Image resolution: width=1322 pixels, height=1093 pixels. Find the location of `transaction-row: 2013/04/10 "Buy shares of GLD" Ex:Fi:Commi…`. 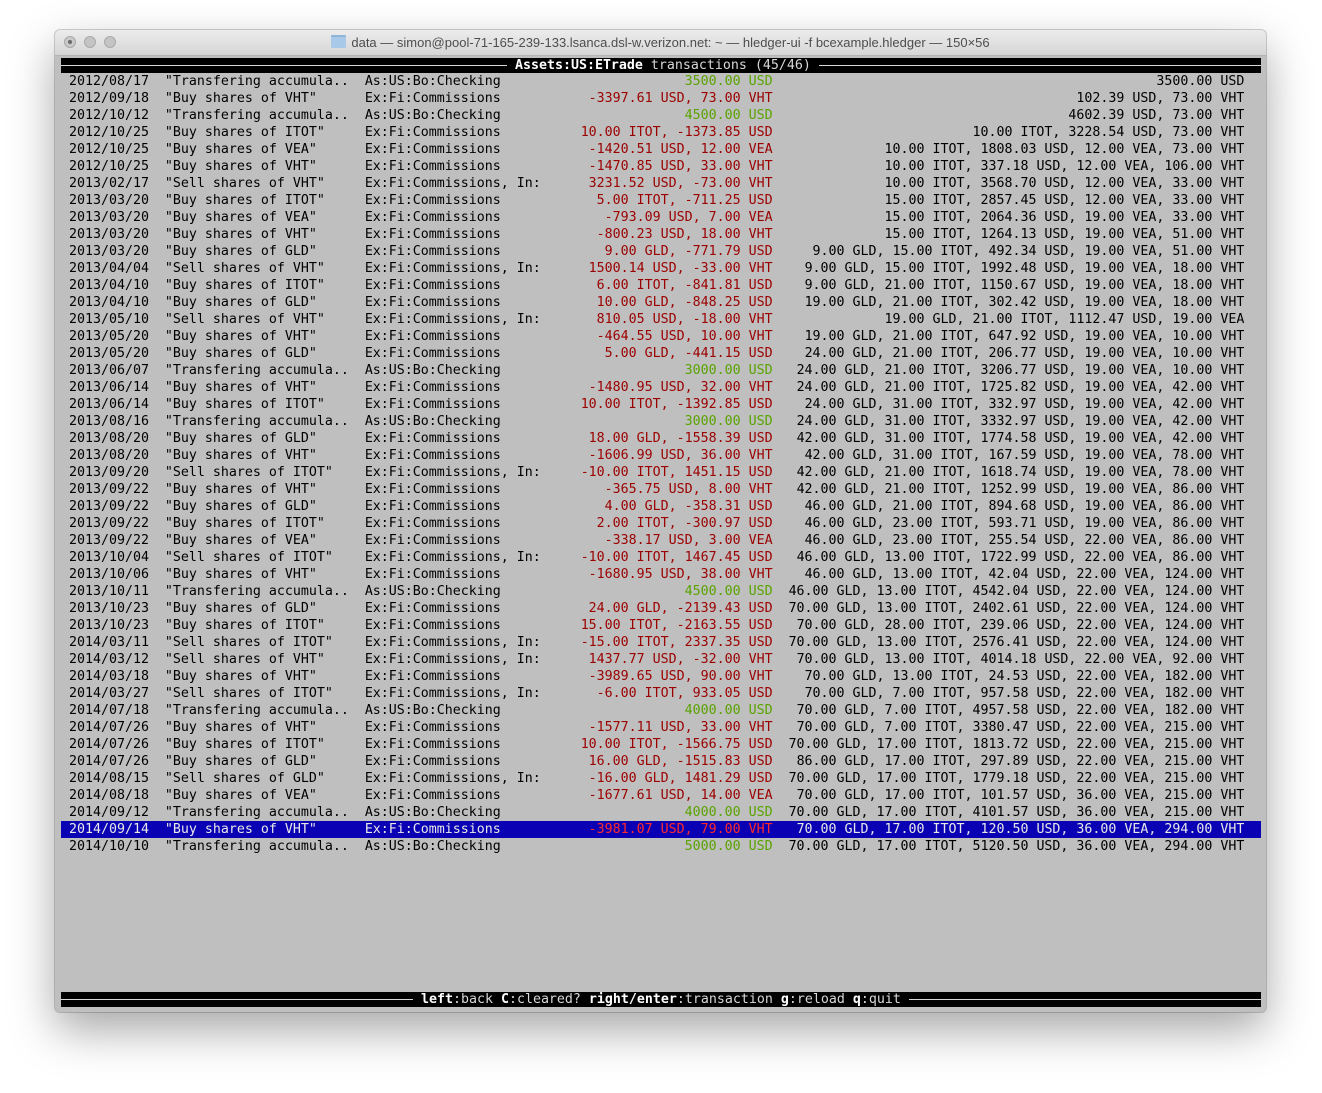

transaction-row: 2013/04/10 "Buy shares of GLD" Ex:Fi:Commi… is located at coordinates (661, 302).